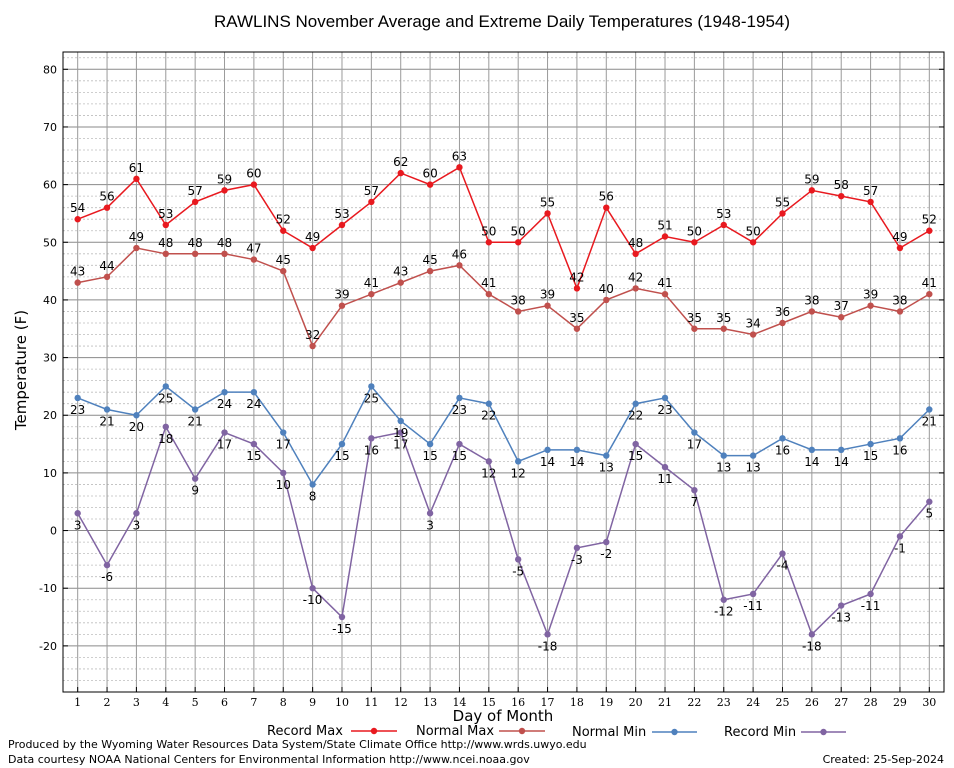 The height and width of the screenshot is (768, 954). I want to click on y-tick-label: -20, so click(48, 646).